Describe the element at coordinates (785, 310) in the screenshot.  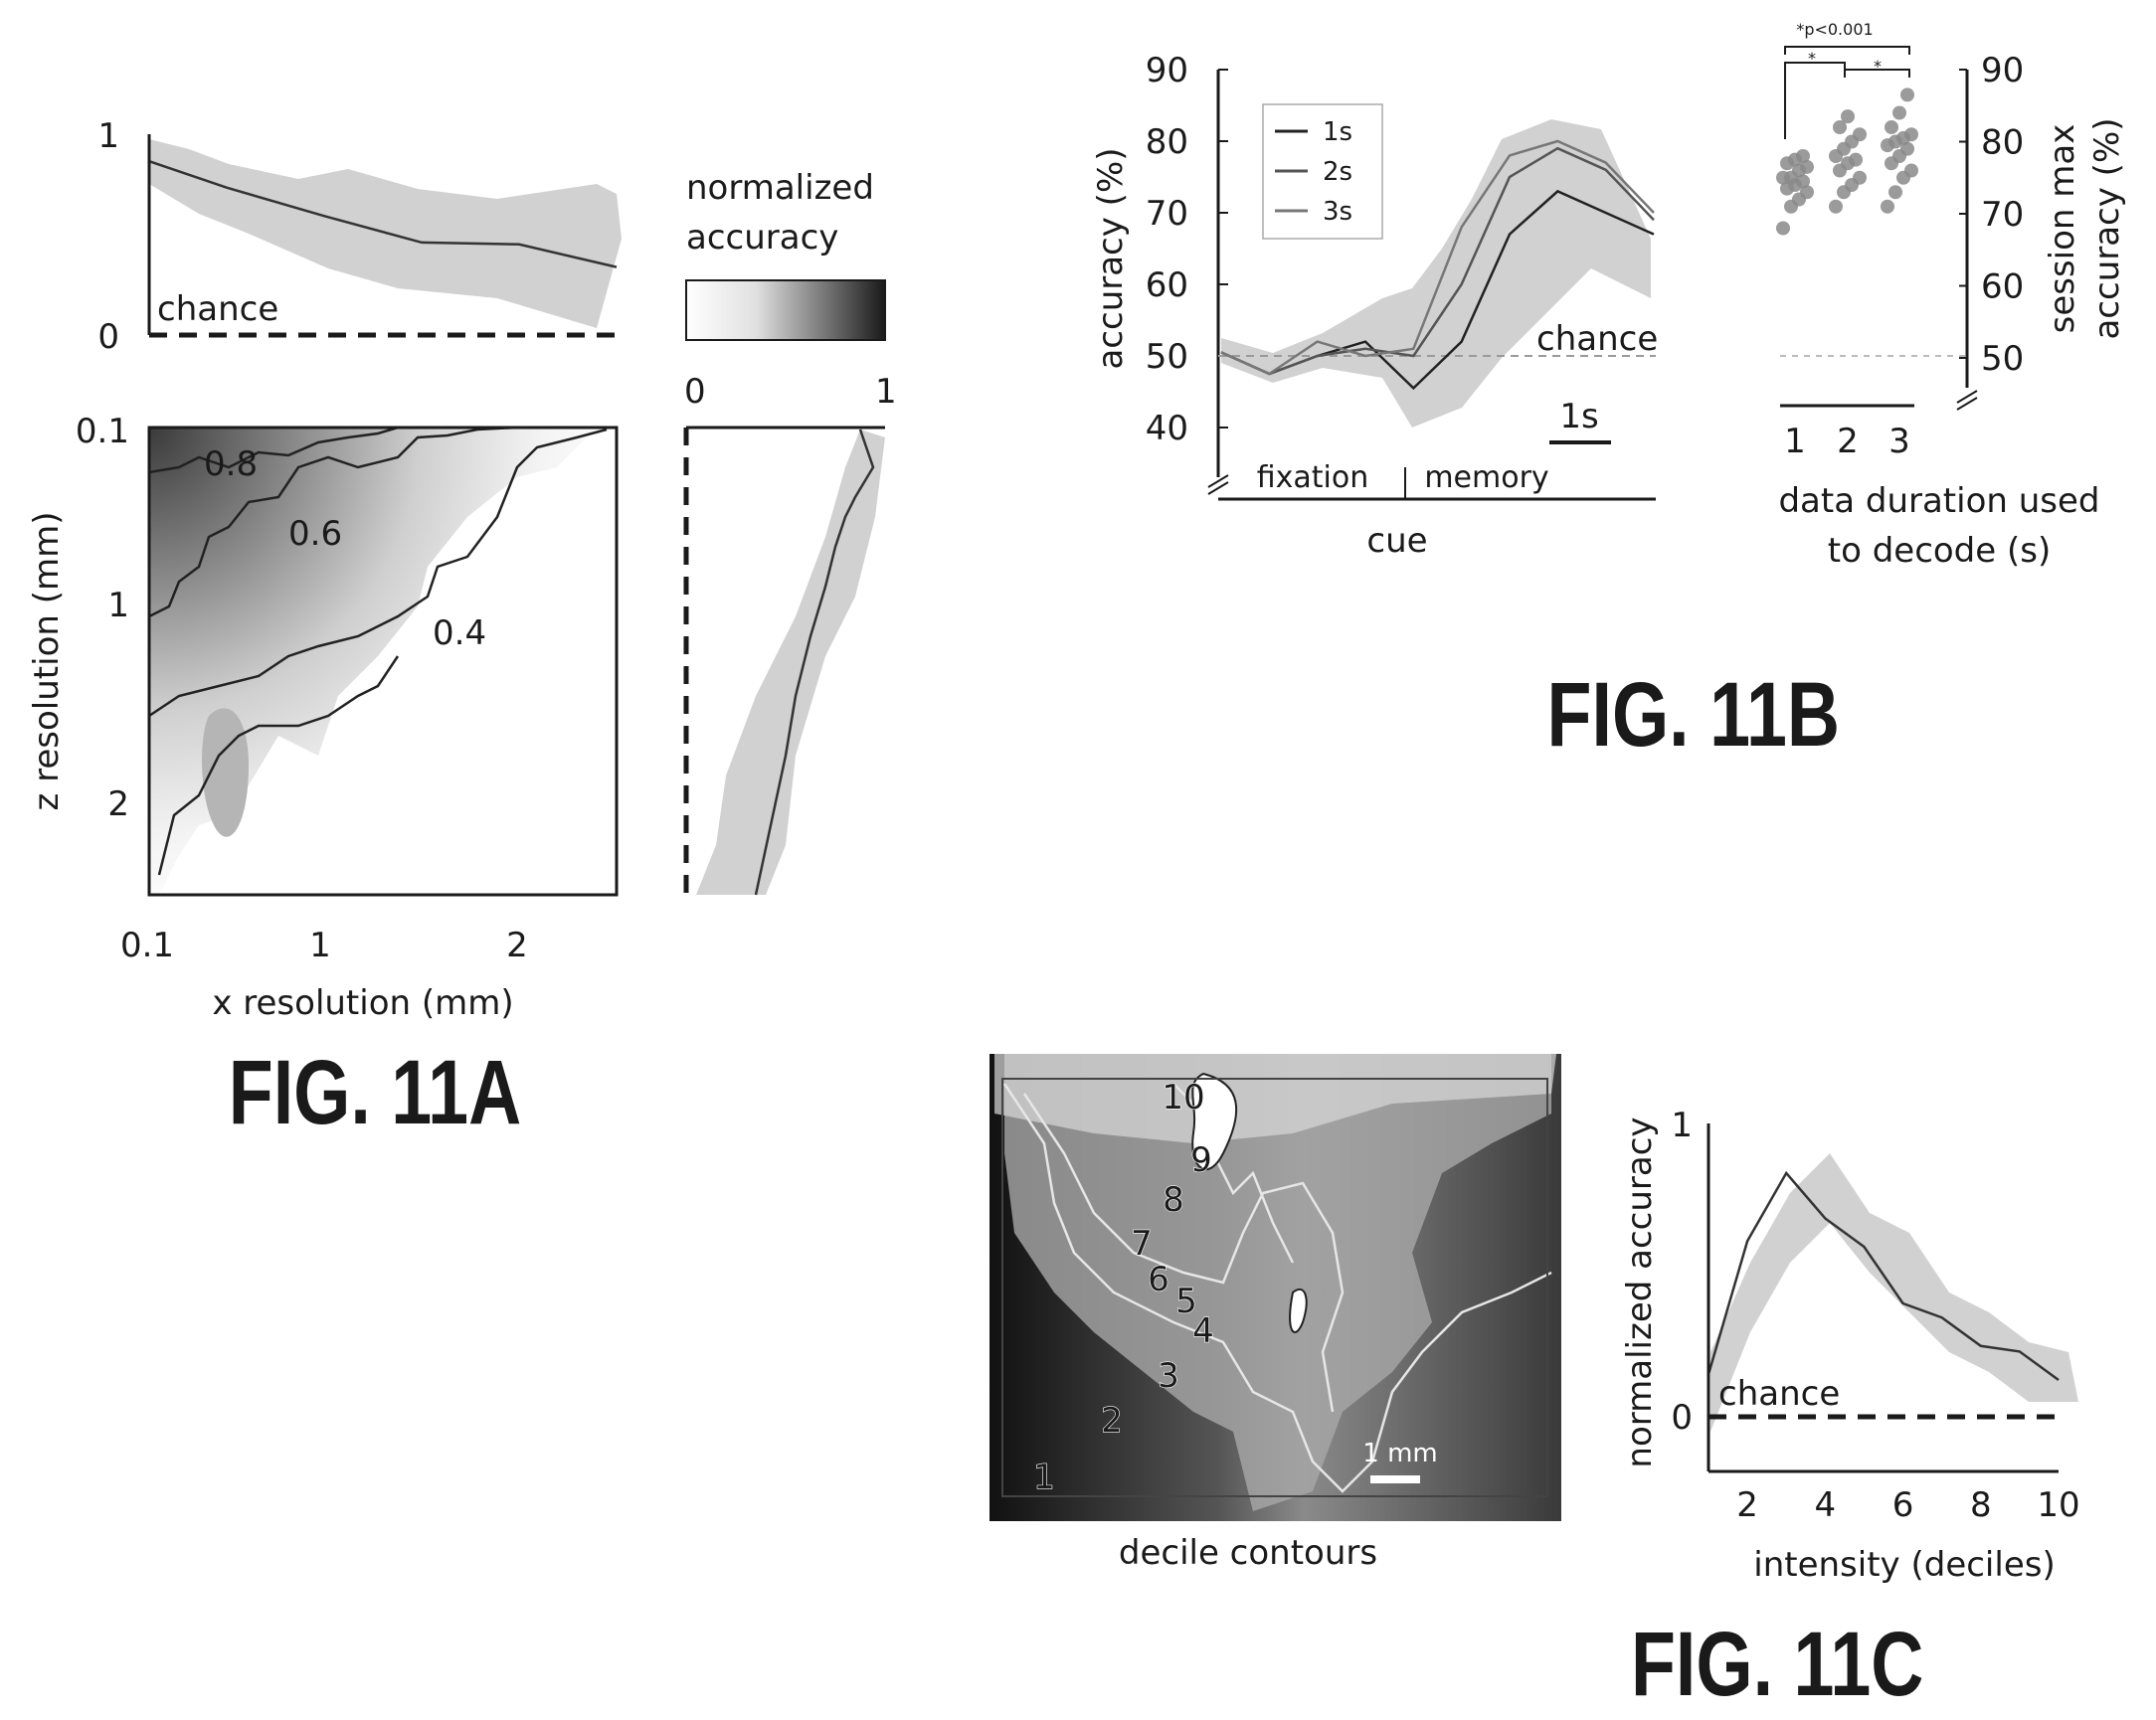
I see `colorbar-gradient` at that location.